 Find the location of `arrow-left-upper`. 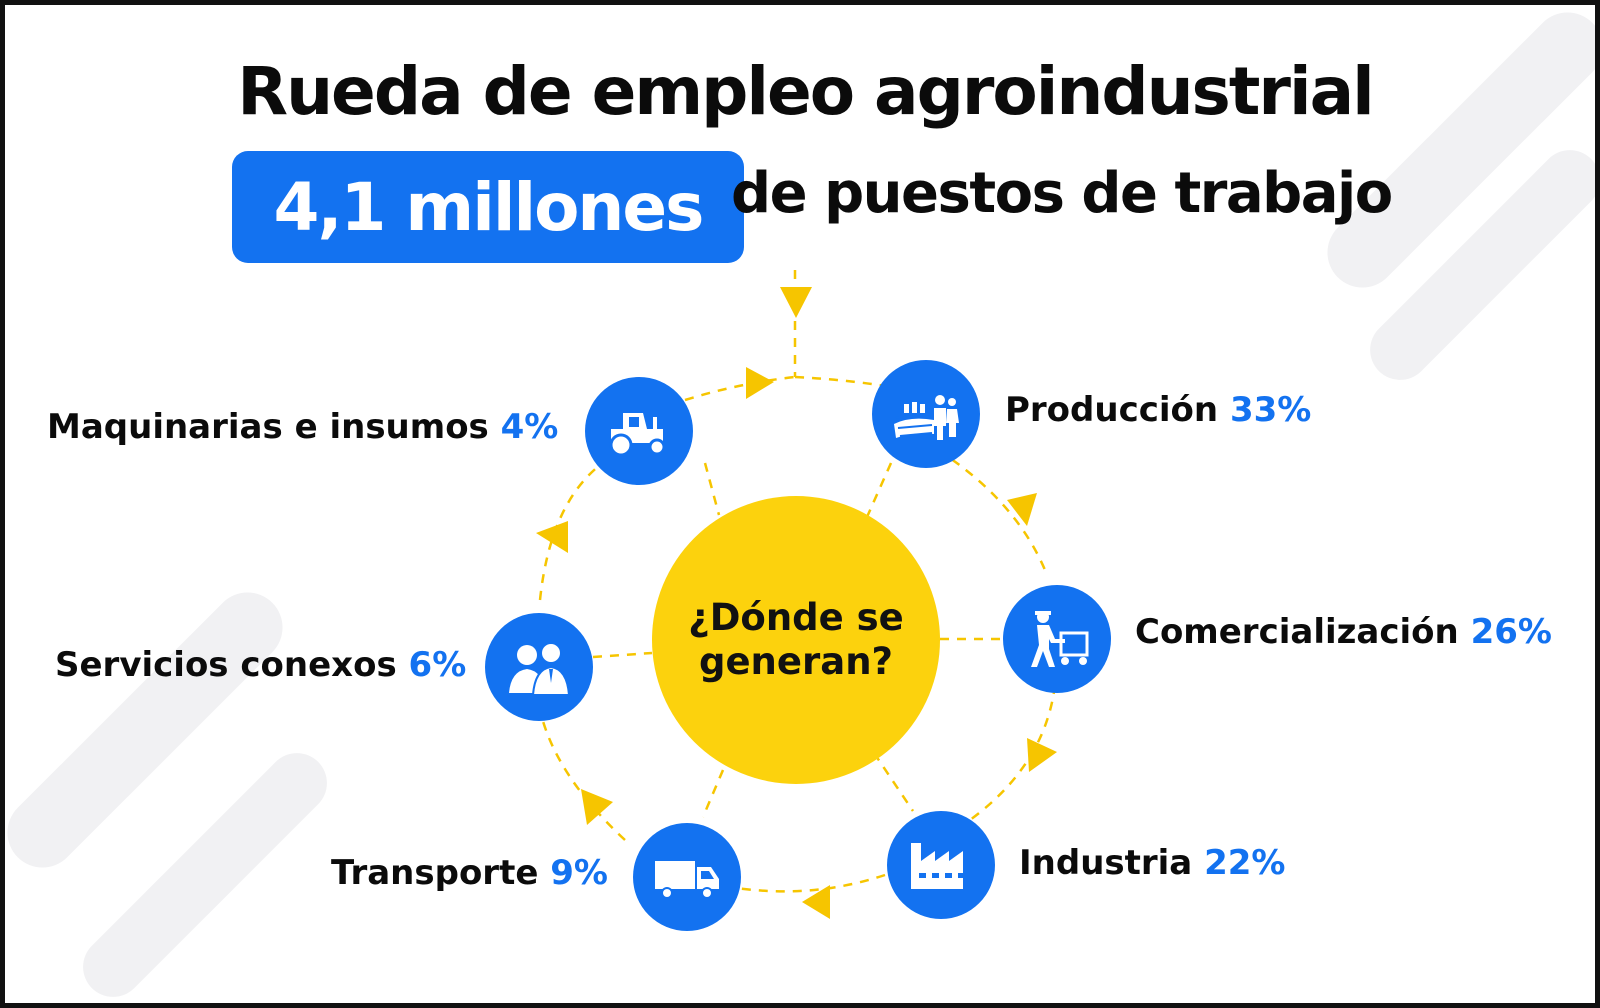

arrow-left-upper is located at coordinates (552, 537).